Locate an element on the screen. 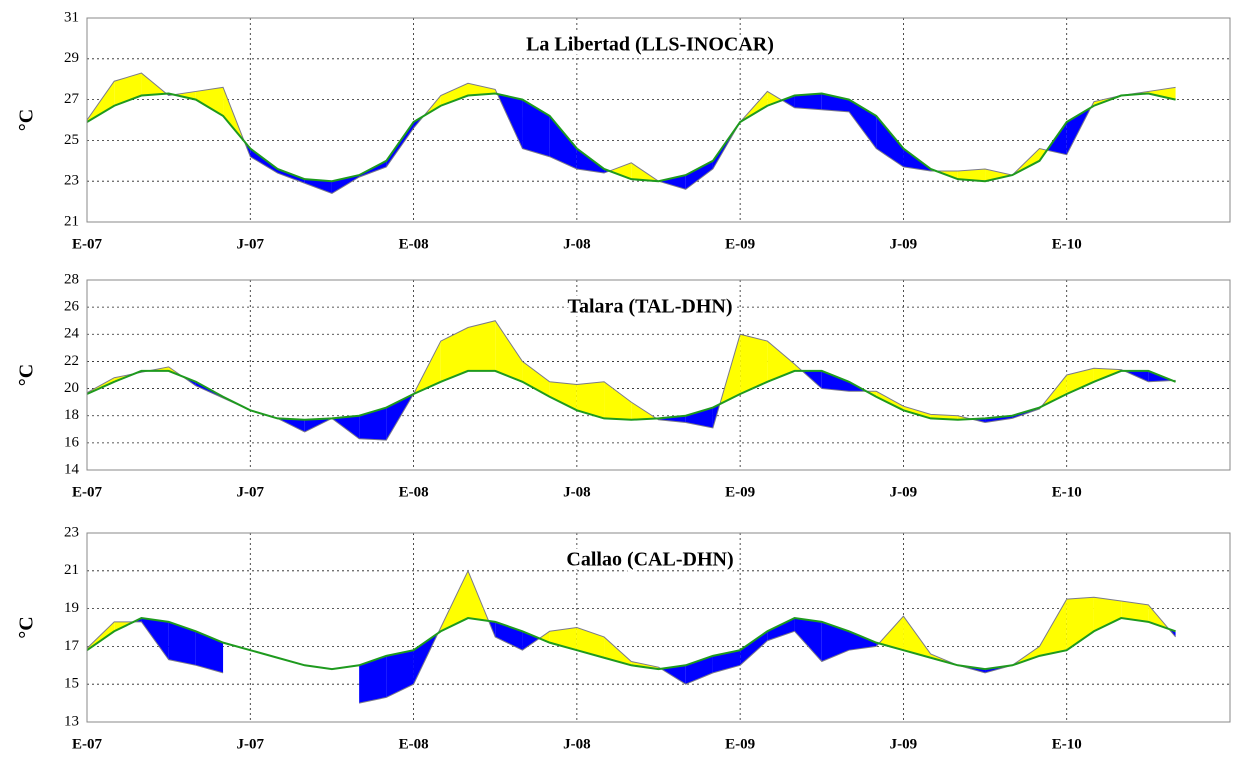 This screenshot has width=1235, height=760. chart-title: Talara (TAL-DHN) is located at coordinates (650, 307).